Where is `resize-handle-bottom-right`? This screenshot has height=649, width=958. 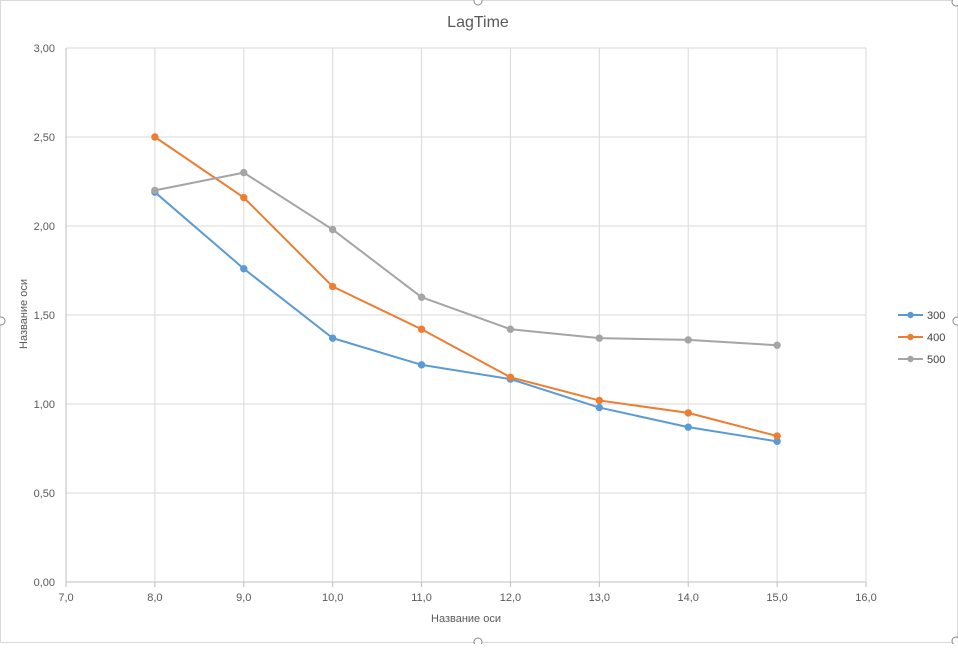
resize-handle-bottom-right is located at coordinates (954, 641).